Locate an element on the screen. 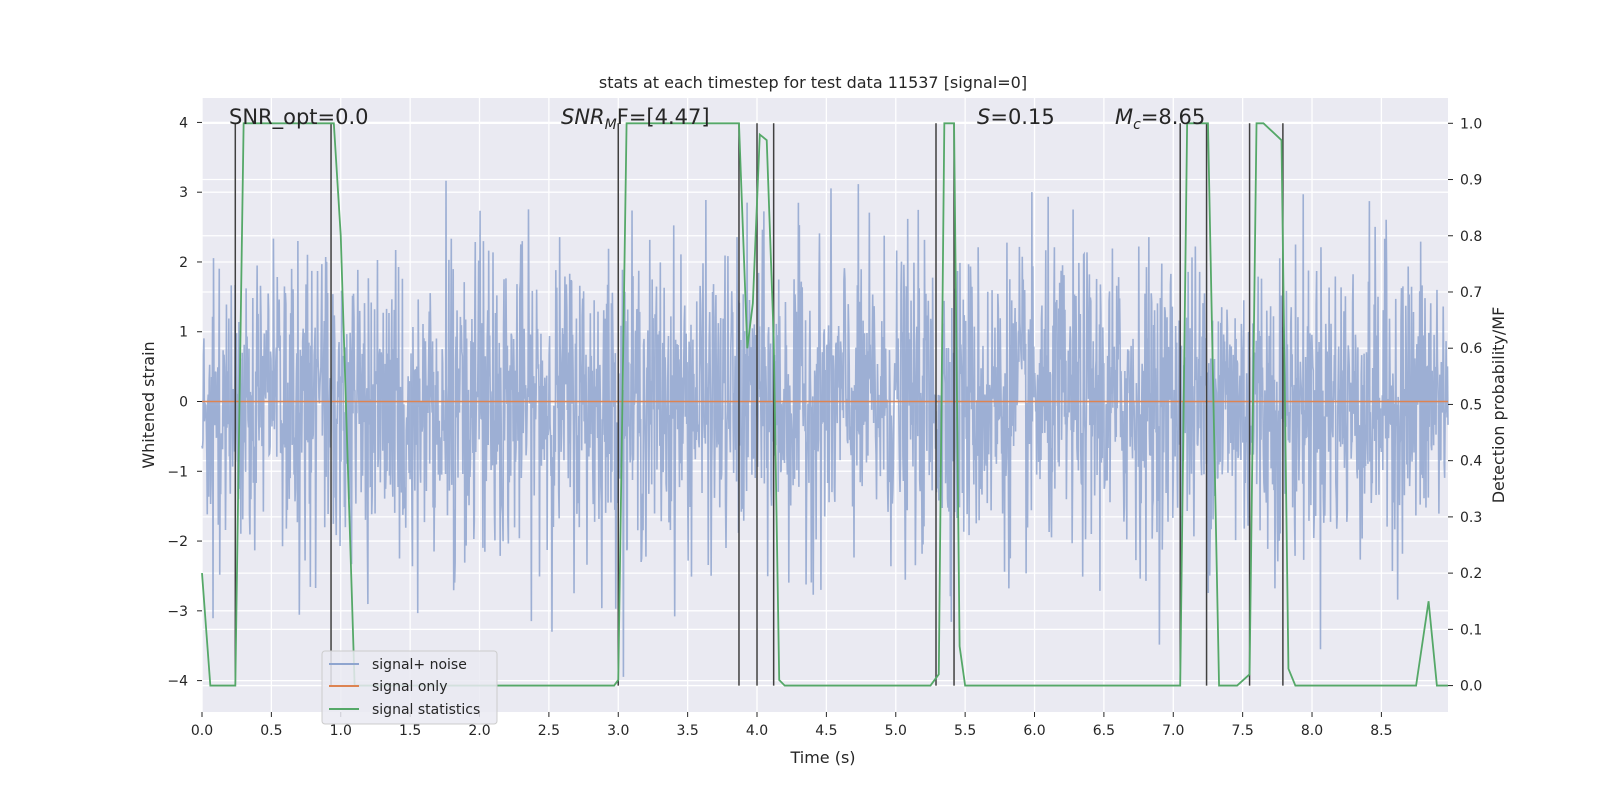 Image resolution: width=1600 pixels, height=800 pixels. x-tick-label-7: 3.5 is located at coordinates (688, 731).